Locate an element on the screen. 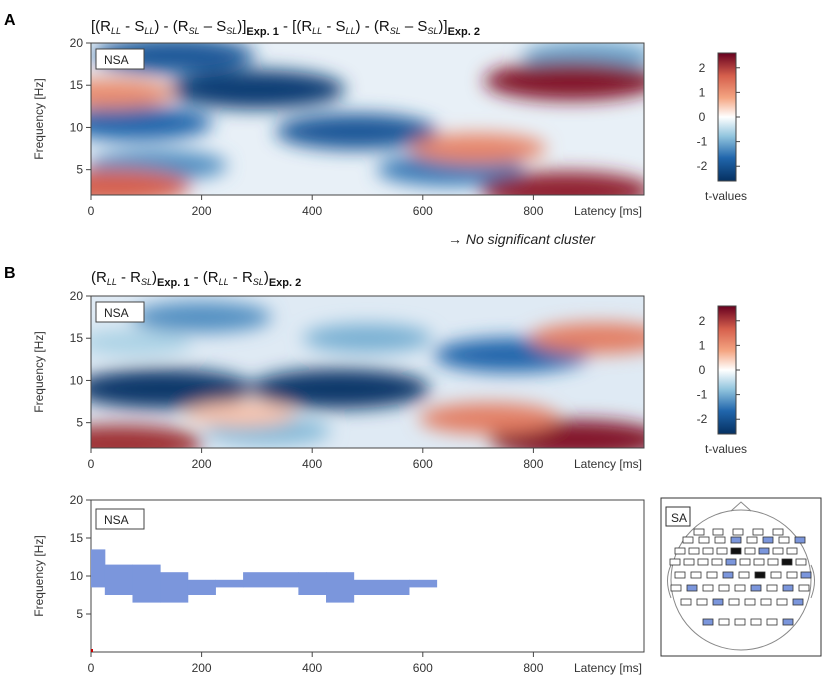  colorbar-tick-label: 2 is located at coordinates (702, 321).